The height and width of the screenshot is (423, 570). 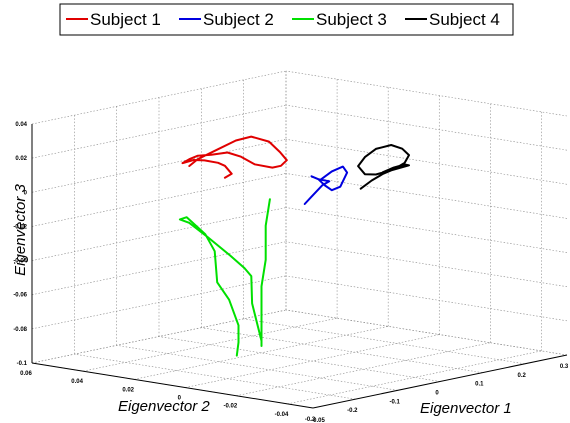 What do you see at coordinates (21, 125) in the screenshot?
I see `z-tick-label: 0.04` at bounding box center [21, 125].